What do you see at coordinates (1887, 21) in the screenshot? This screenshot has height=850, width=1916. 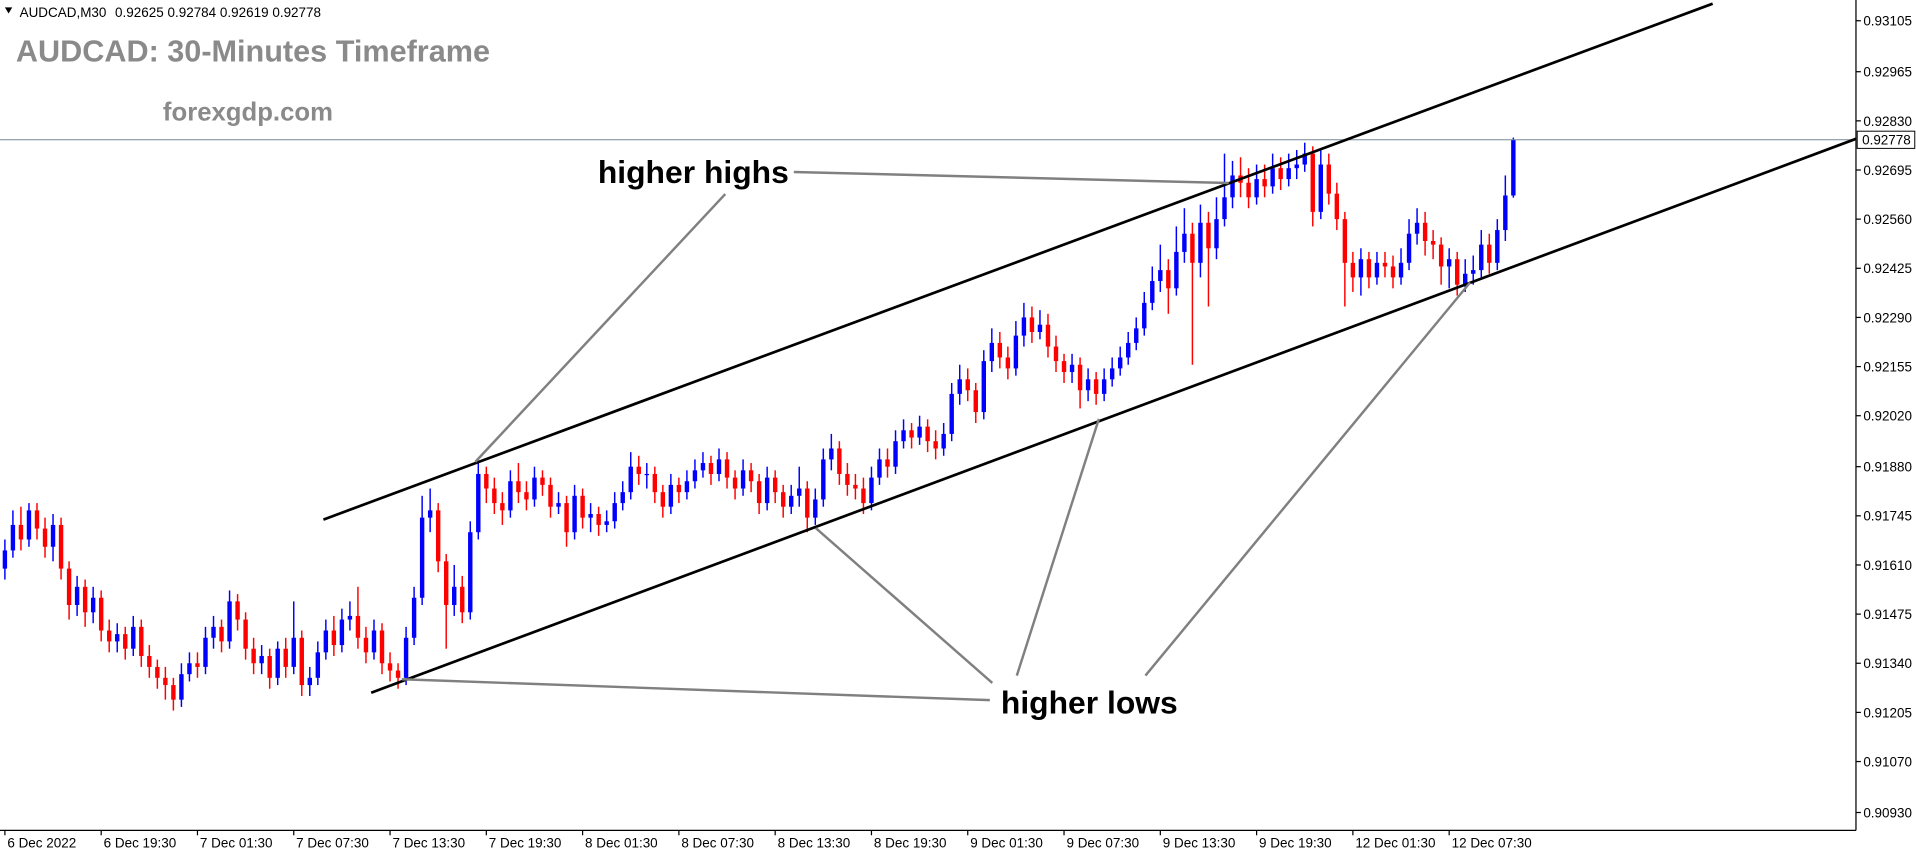 I see `y-tick-label: 0.93105` at bounding box center [1887, 21].